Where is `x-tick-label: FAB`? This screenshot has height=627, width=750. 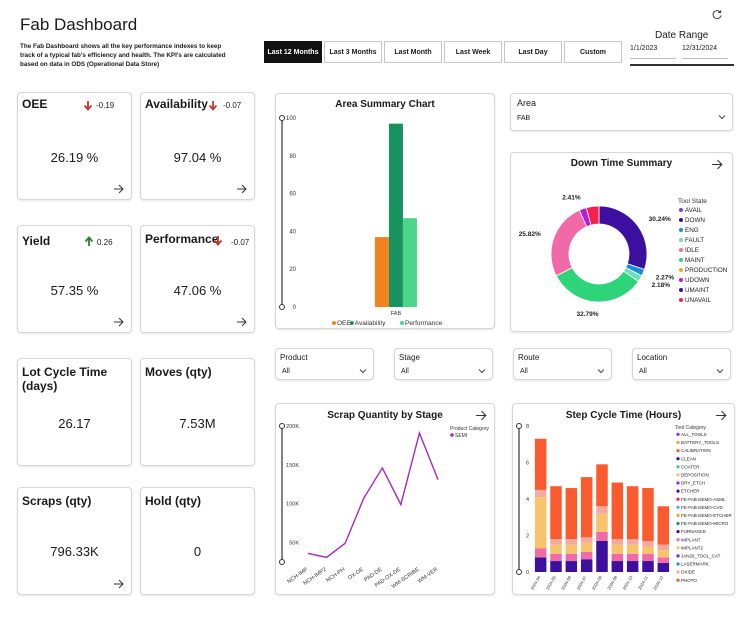
x-tick-label: FAB is located at coordinates (396, 314).